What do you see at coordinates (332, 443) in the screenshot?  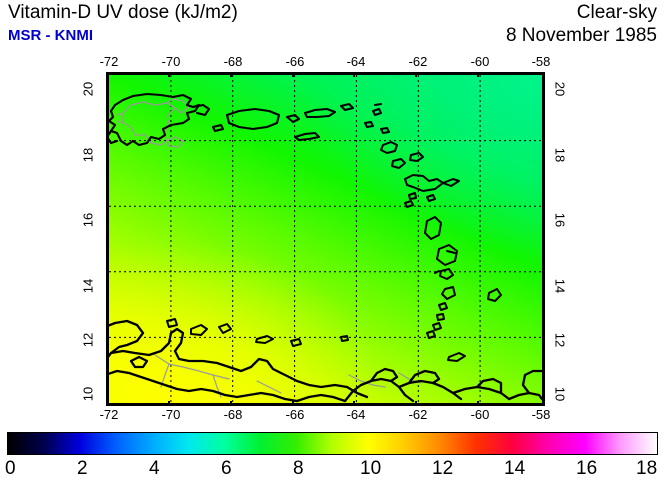 I see `colorbar-gradient` at bounding box center [332, 443].